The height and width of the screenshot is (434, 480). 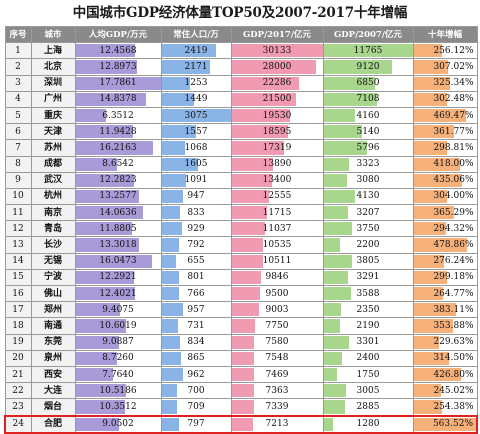 What do you see at coordinates (53, 67) in the screenshot?
I see `city-cell: 北京` at bounding box center [53, 67].